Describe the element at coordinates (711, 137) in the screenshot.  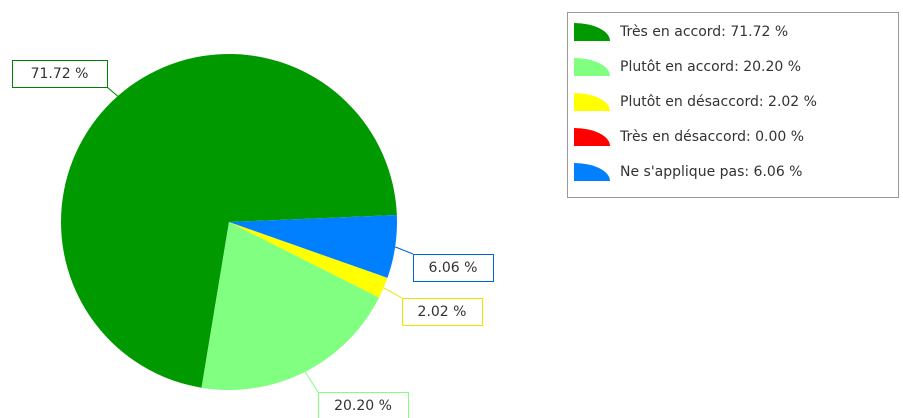
I see `legend-label: Très en désaccord: 0.00 %` at that location.